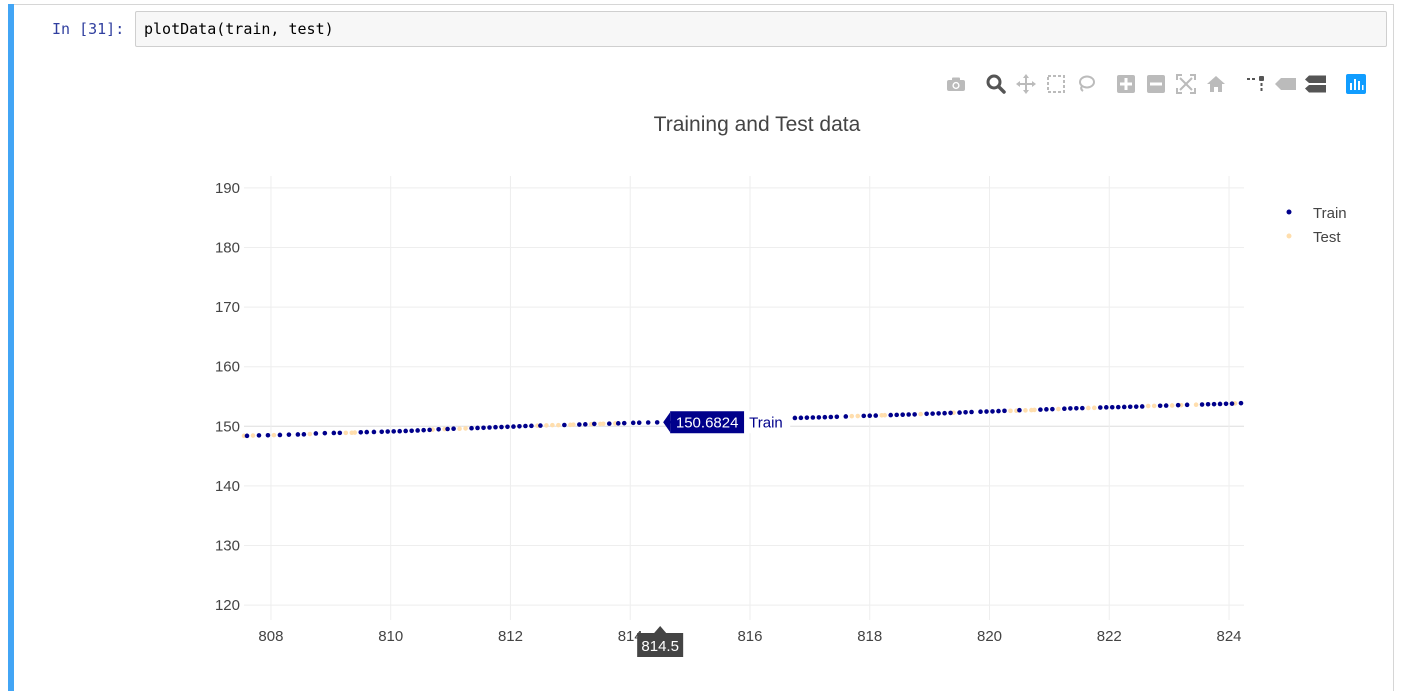 This screenshot has width=1404, height=691. I want to click on zoom-icon, so click(996, 84).